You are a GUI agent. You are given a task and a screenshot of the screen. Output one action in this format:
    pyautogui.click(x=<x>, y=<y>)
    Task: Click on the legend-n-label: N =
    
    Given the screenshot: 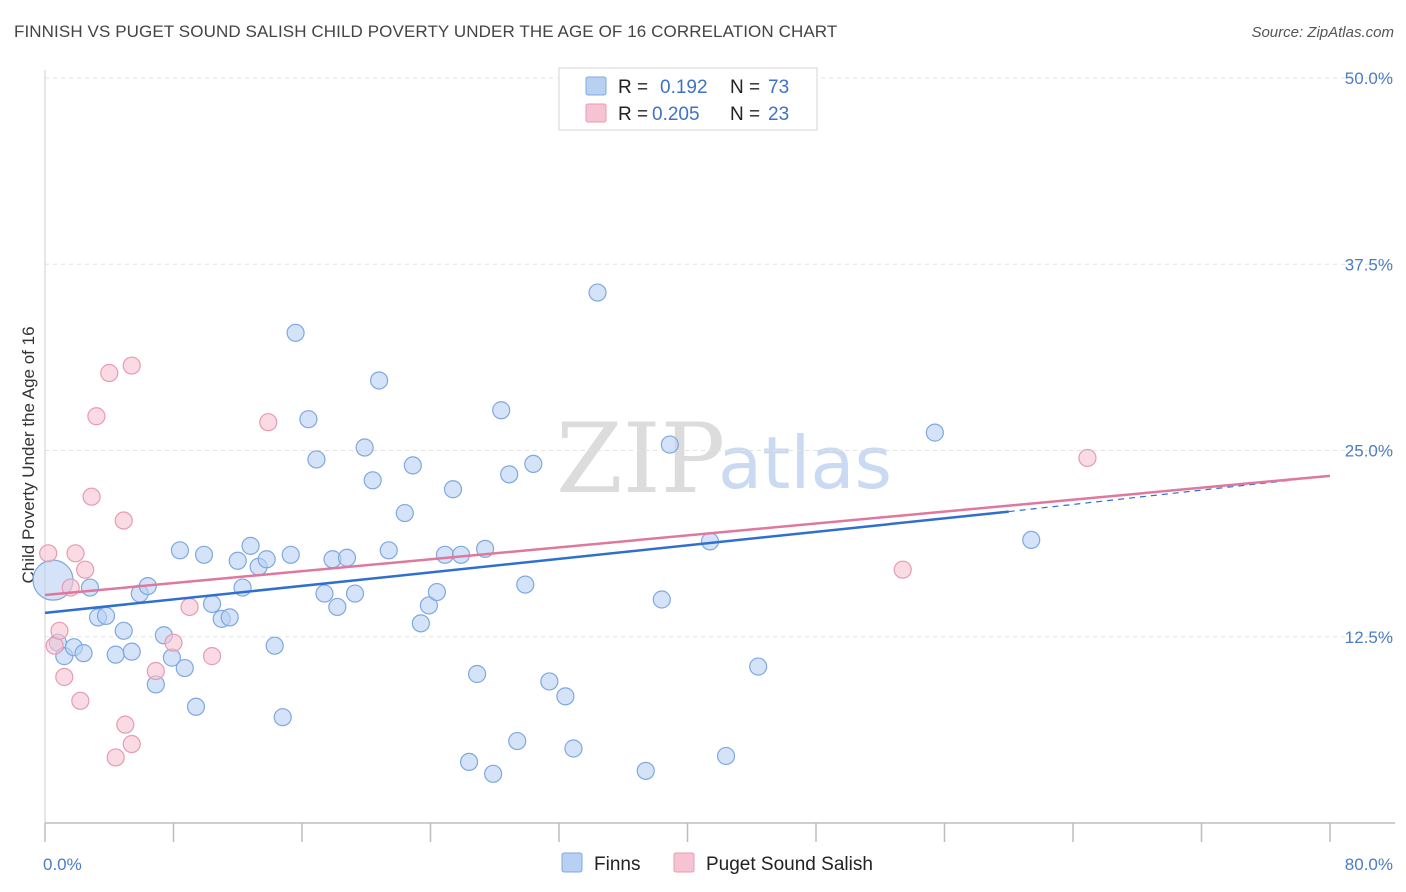 What is the action you would take?
    pyautogui.click(x=745, y=87)
    